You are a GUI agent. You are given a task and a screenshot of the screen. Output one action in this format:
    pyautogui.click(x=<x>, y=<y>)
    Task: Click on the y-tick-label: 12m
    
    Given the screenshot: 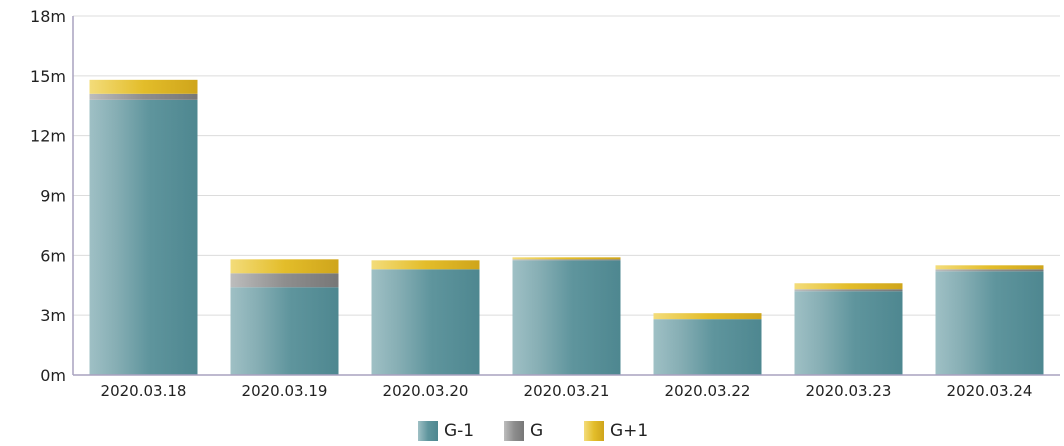 What is the action you would take?
    pyautogui.click(x=48, y=136)
    